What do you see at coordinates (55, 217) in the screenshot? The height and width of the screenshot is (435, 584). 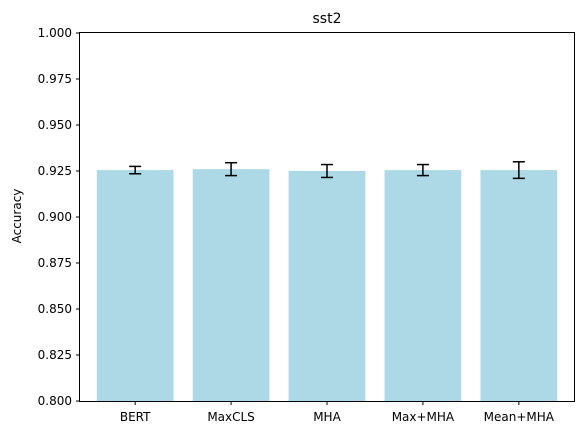 I see `y-tick-label: 0.900` at bounding box center [55, 217].